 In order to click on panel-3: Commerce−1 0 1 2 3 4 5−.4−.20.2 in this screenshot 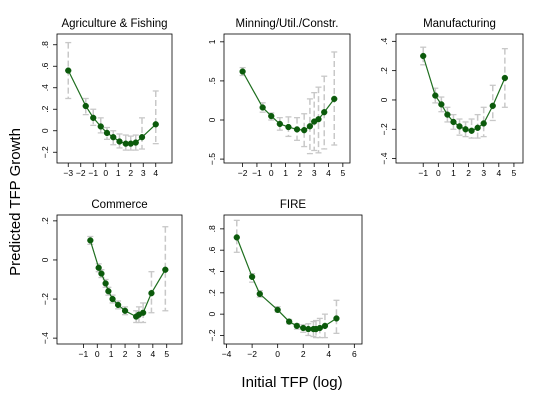, I will do `click(111, 279)`.